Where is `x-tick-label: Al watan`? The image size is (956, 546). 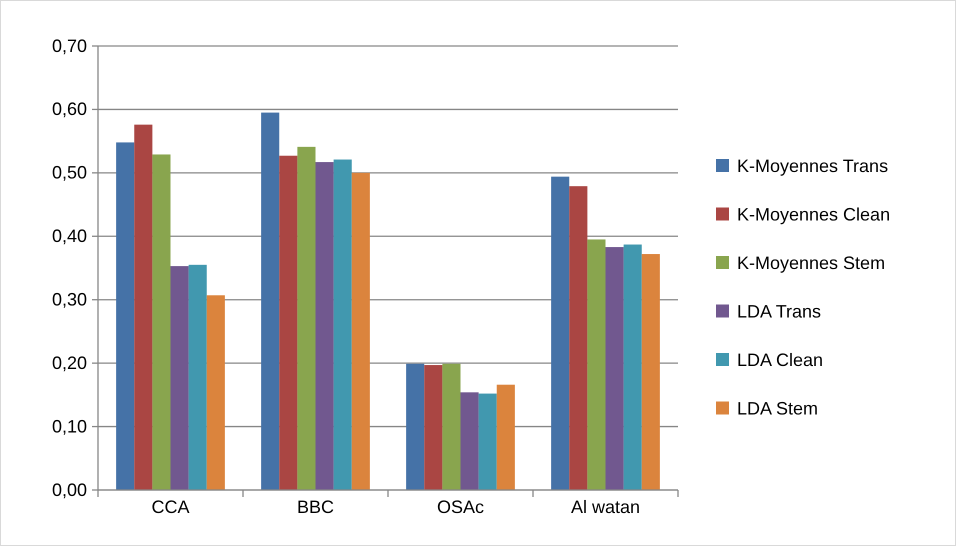
x-tick-label: Al watan is located at coordinates (605, 506).